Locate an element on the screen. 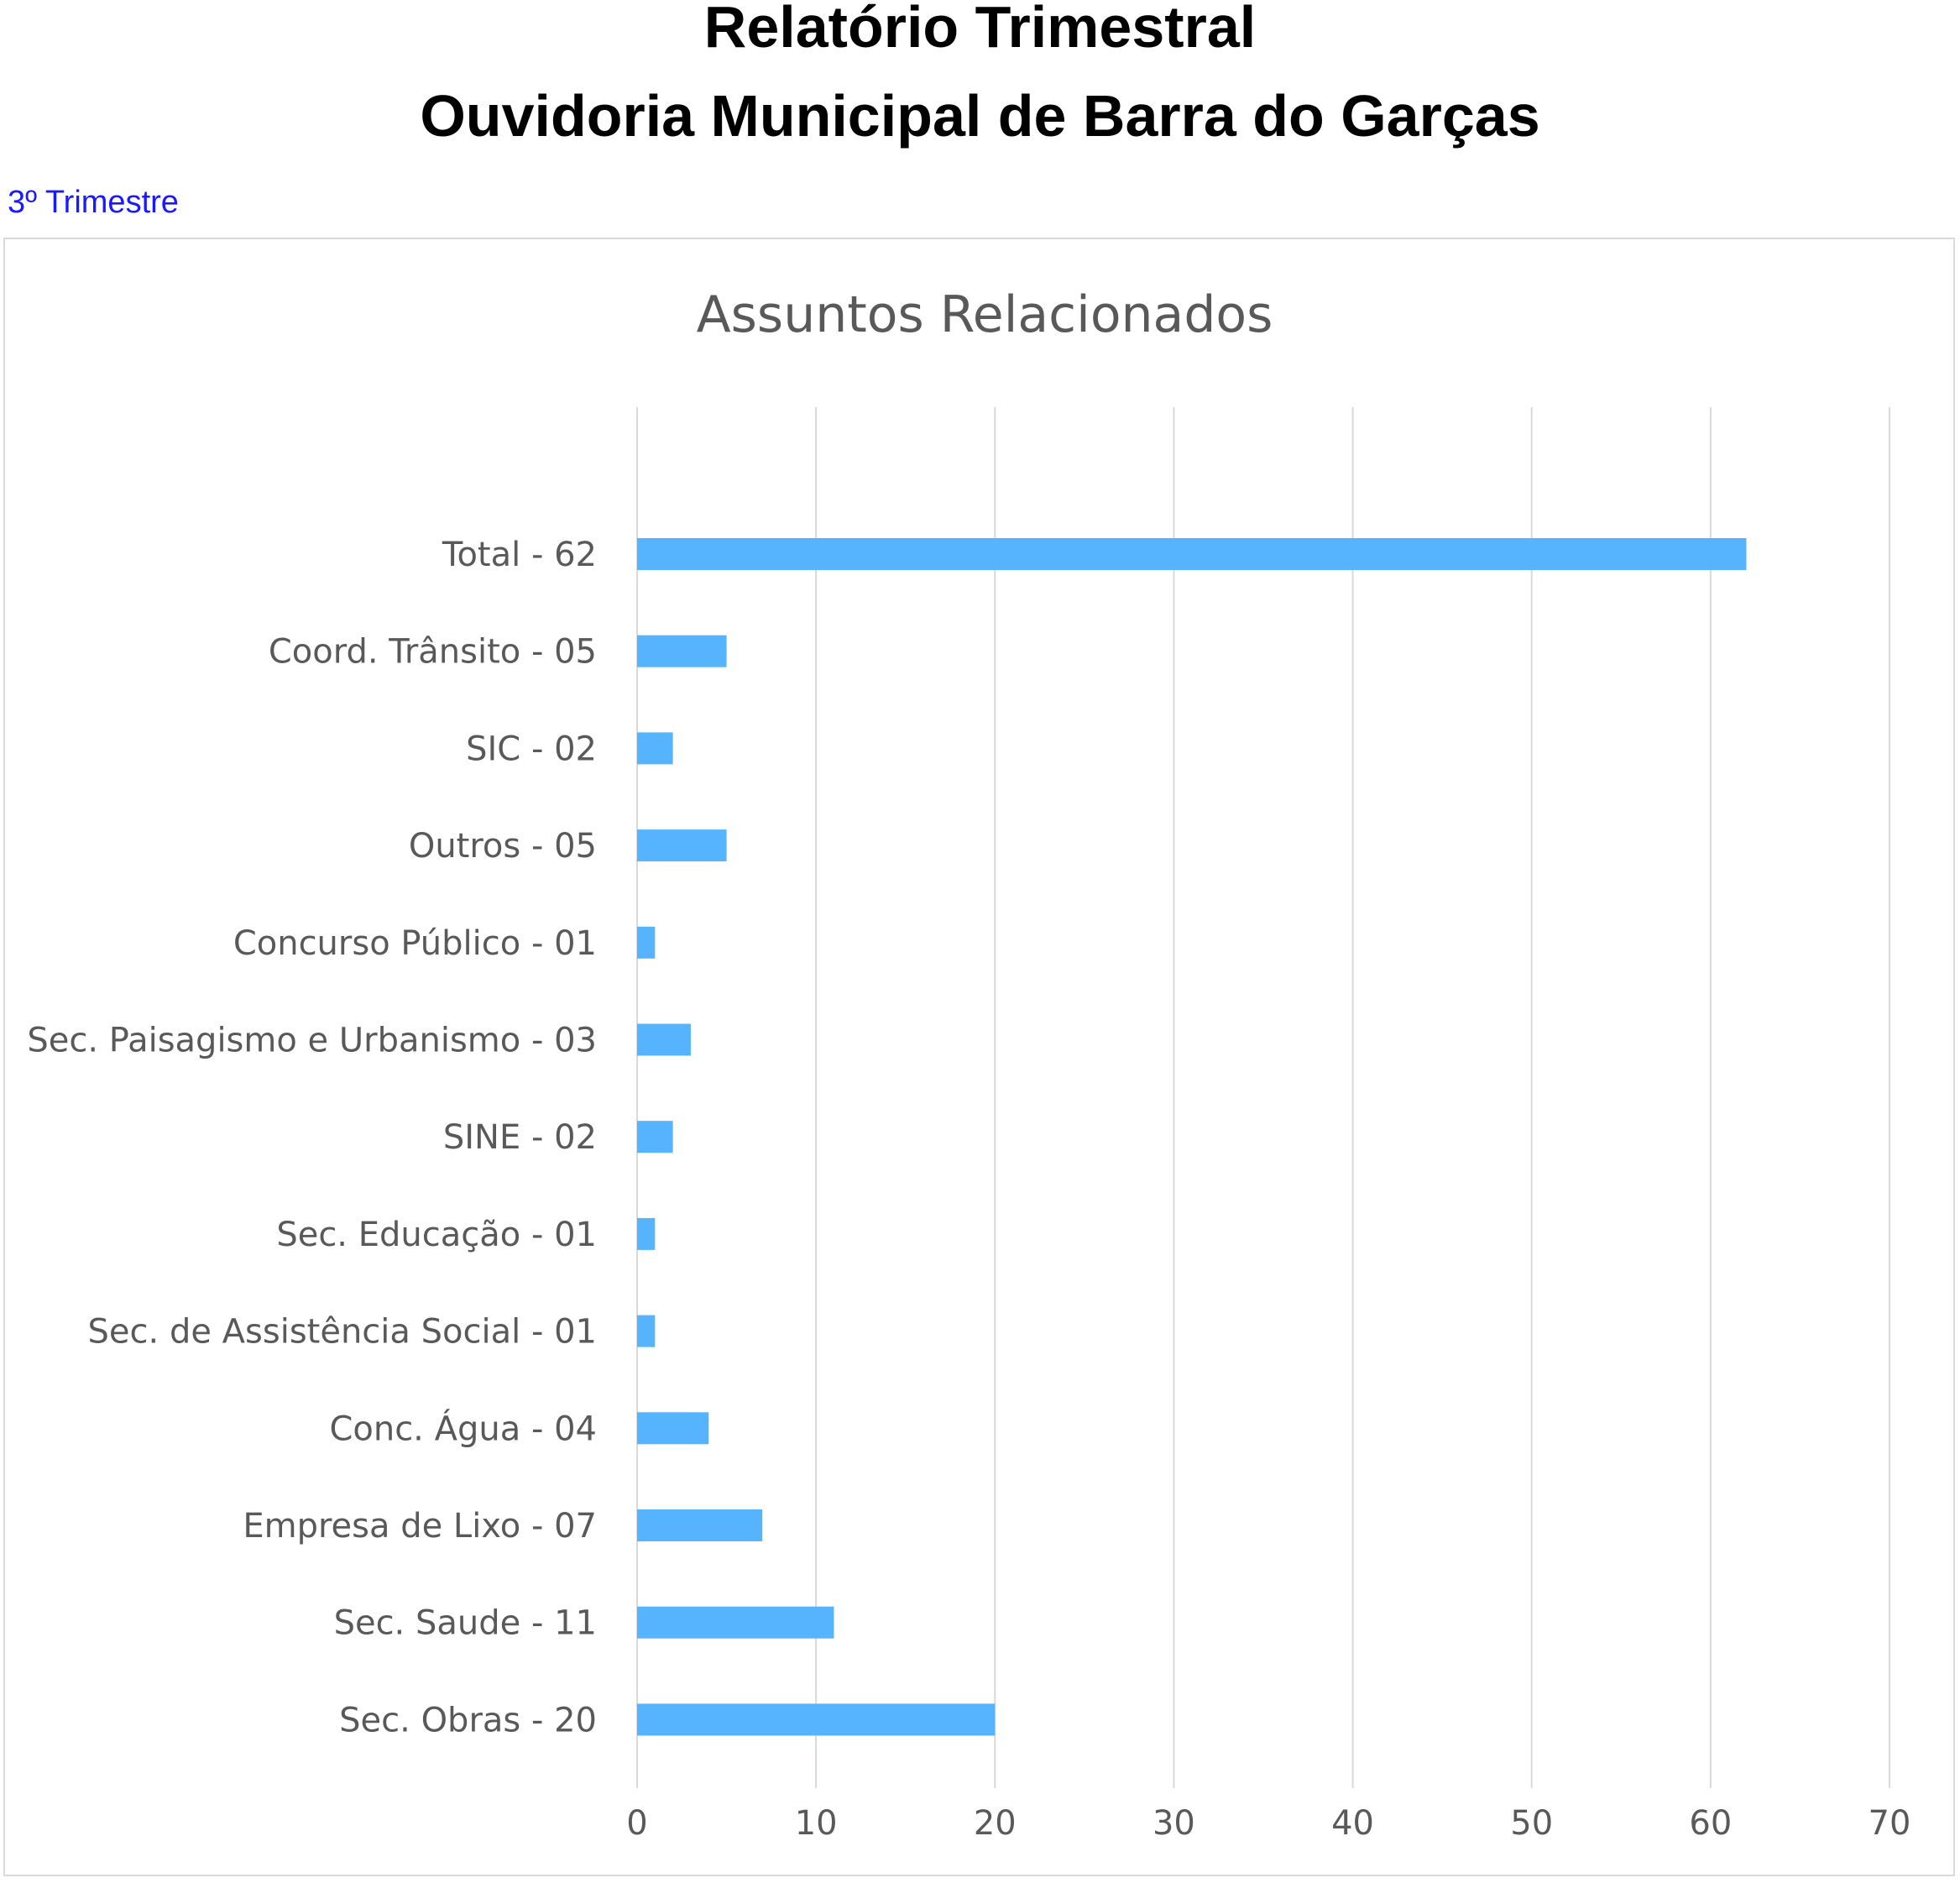 The image size is (1960, 1883). x-tick-label: 30 is located at coordinates (1173, 1823).